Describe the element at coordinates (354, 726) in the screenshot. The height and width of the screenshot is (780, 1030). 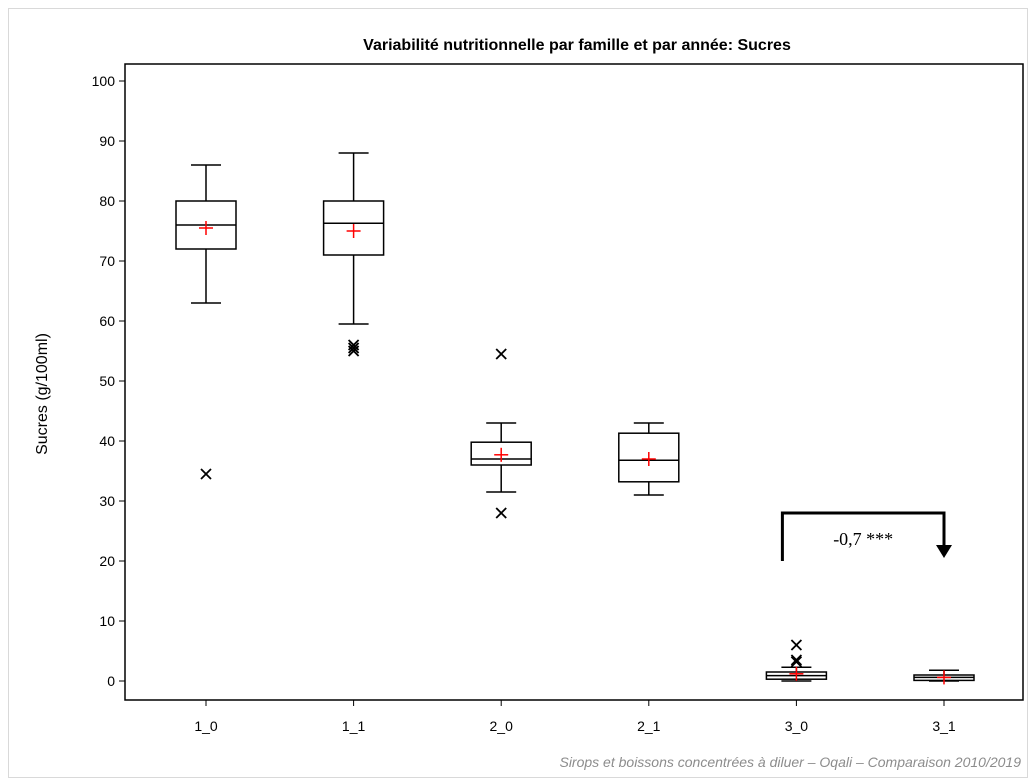
I see `x-tick-label: 1_1` at that location.